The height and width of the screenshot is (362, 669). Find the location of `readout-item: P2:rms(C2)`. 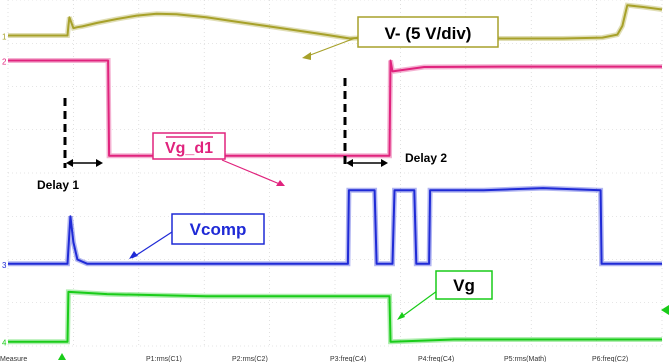

readout-item: P2:rms(C2) is located at coordinates (250, 359).